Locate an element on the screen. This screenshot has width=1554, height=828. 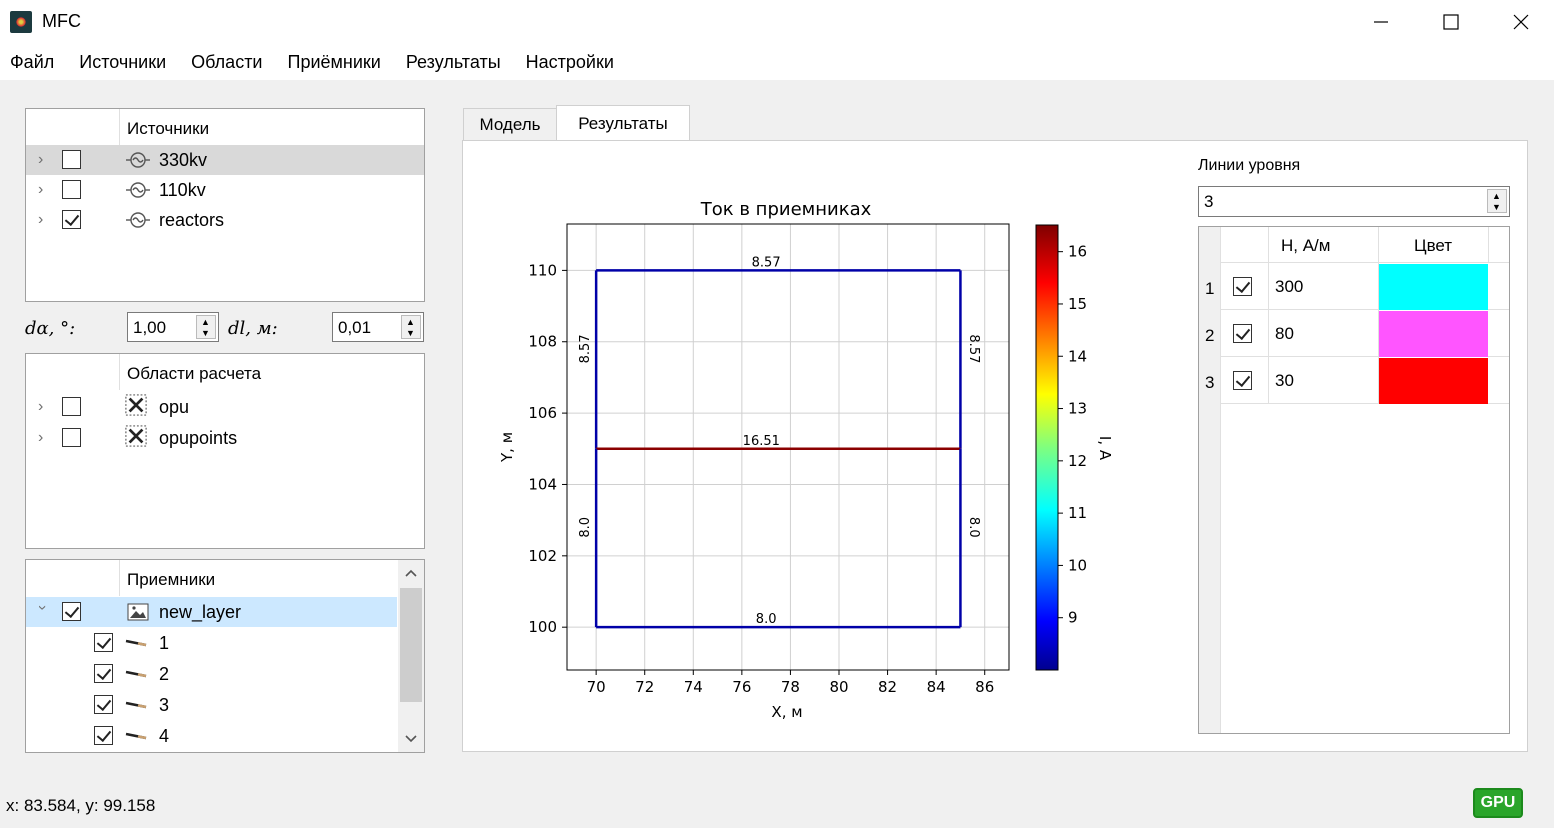
maximize-button is located at coordinates (1451, 22).